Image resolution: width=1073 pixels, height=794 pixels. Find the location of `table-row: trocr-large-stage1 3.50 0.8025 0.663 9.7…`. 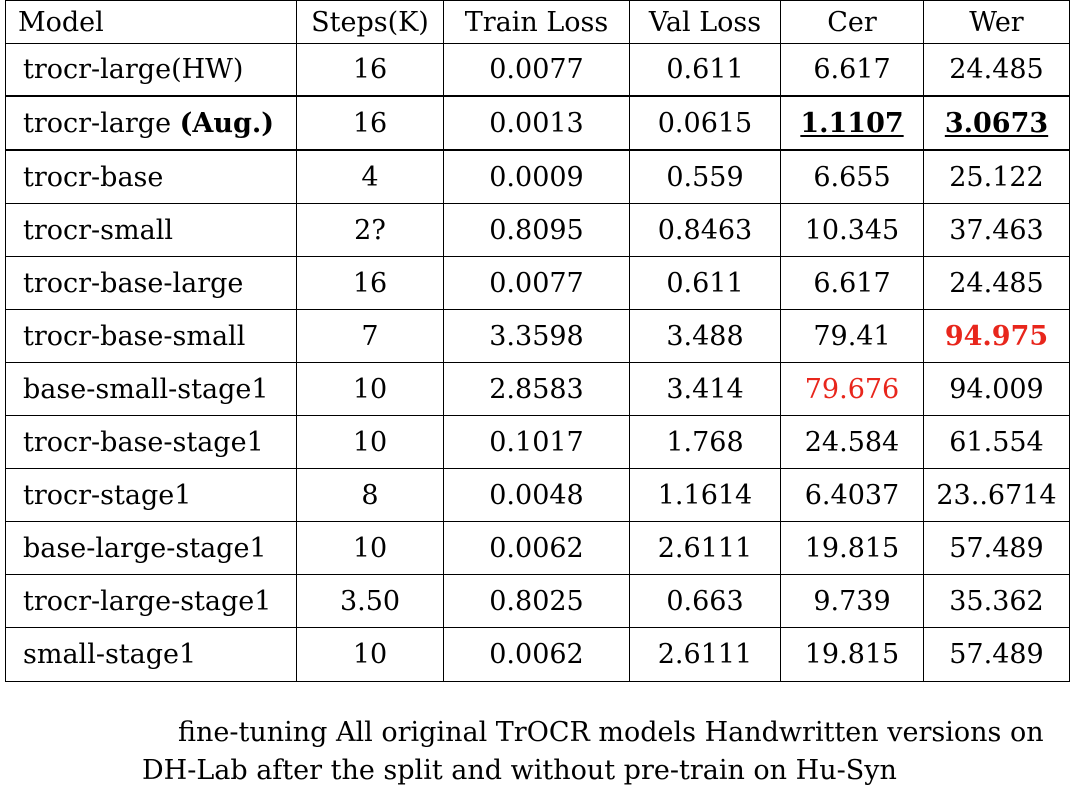

table-row: trocr-large-stage1 3.50 0.8025 0.663 9.7… is located at coordinates (537, 601).